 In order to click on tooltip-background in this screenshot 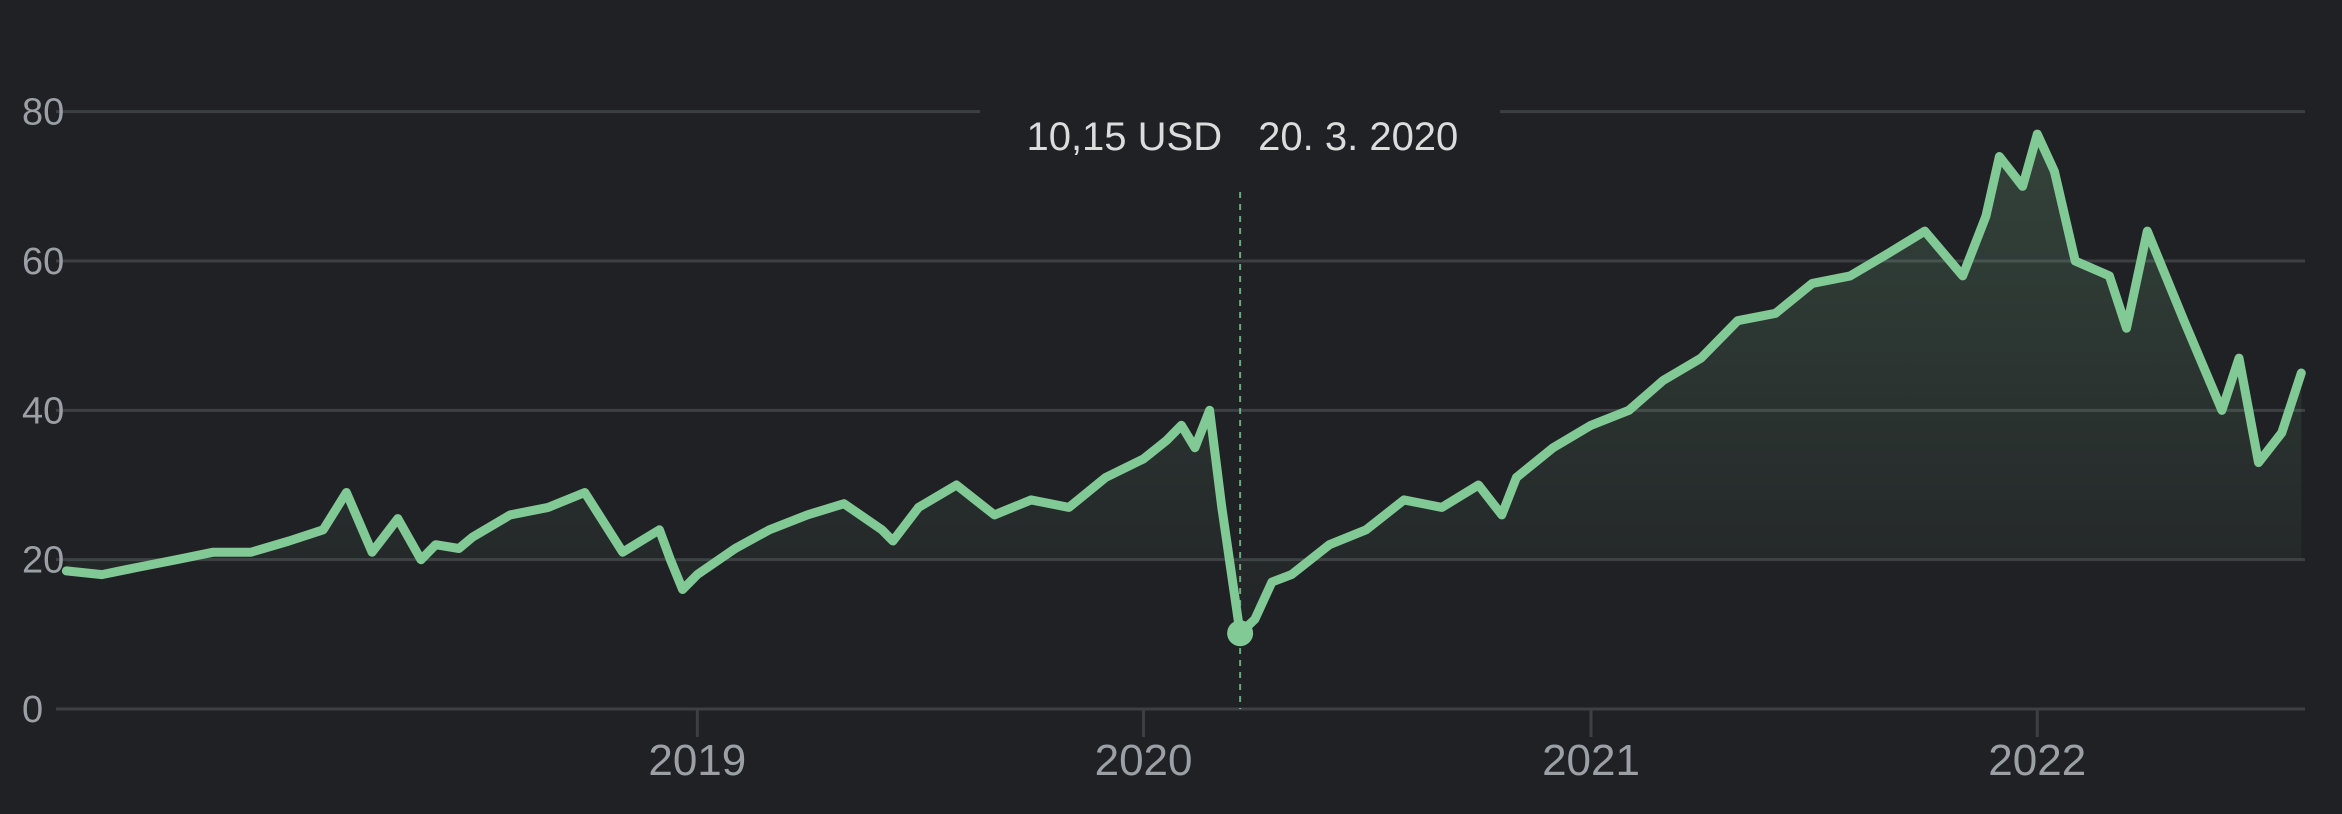, I will do `click(1240, 138)`.